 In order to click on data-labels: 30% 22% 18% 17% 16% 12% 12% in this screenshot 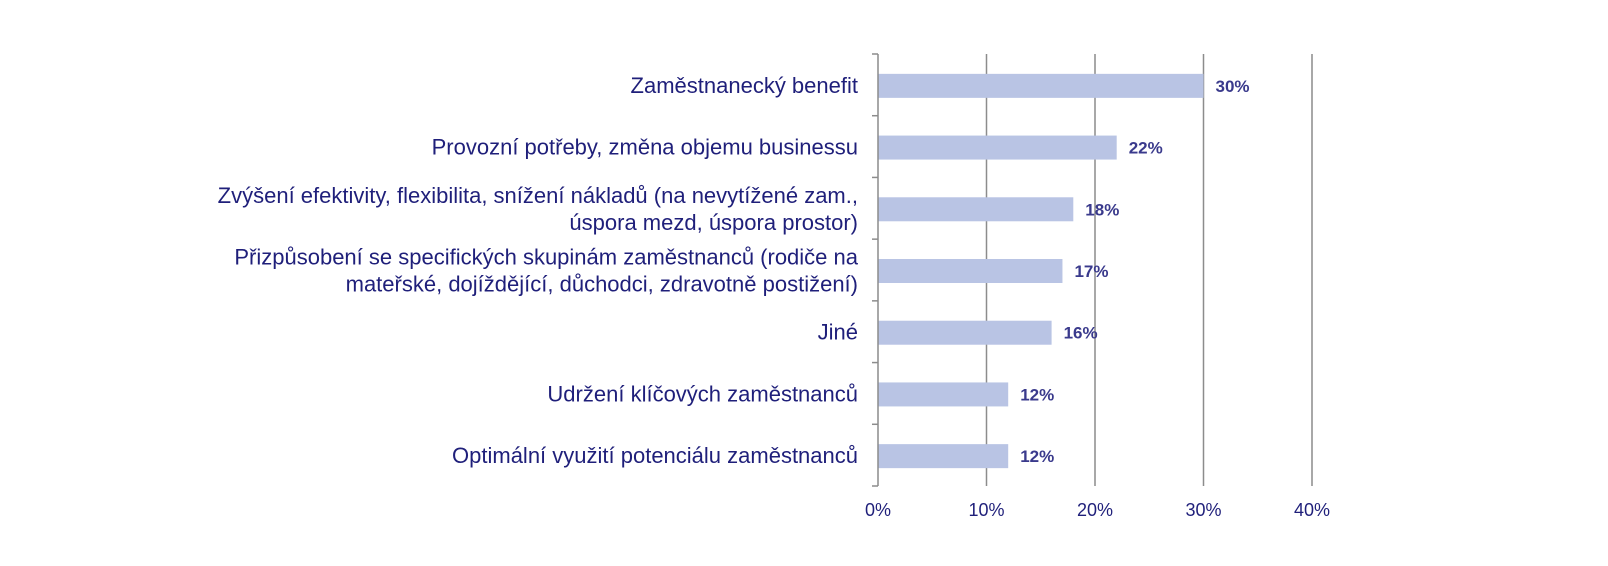, I will do `click(1134, 271)`.